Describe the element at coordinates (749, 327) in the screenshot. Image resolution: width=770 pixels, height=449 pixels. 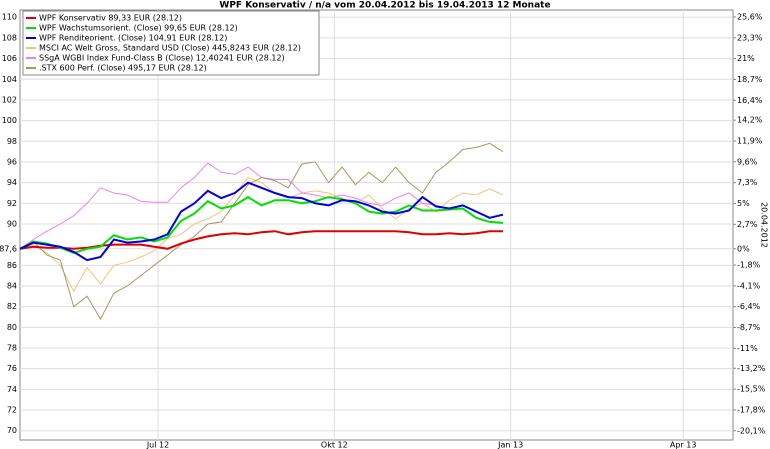
I see `y2-tick-label: -8,7%` at that location.